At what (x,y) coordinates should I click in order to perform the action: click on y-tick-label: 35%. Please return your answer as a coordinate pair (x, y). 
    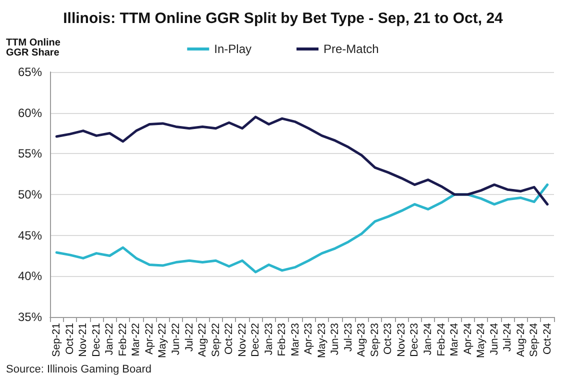
    Looking at the image, I should click on (30, 317).